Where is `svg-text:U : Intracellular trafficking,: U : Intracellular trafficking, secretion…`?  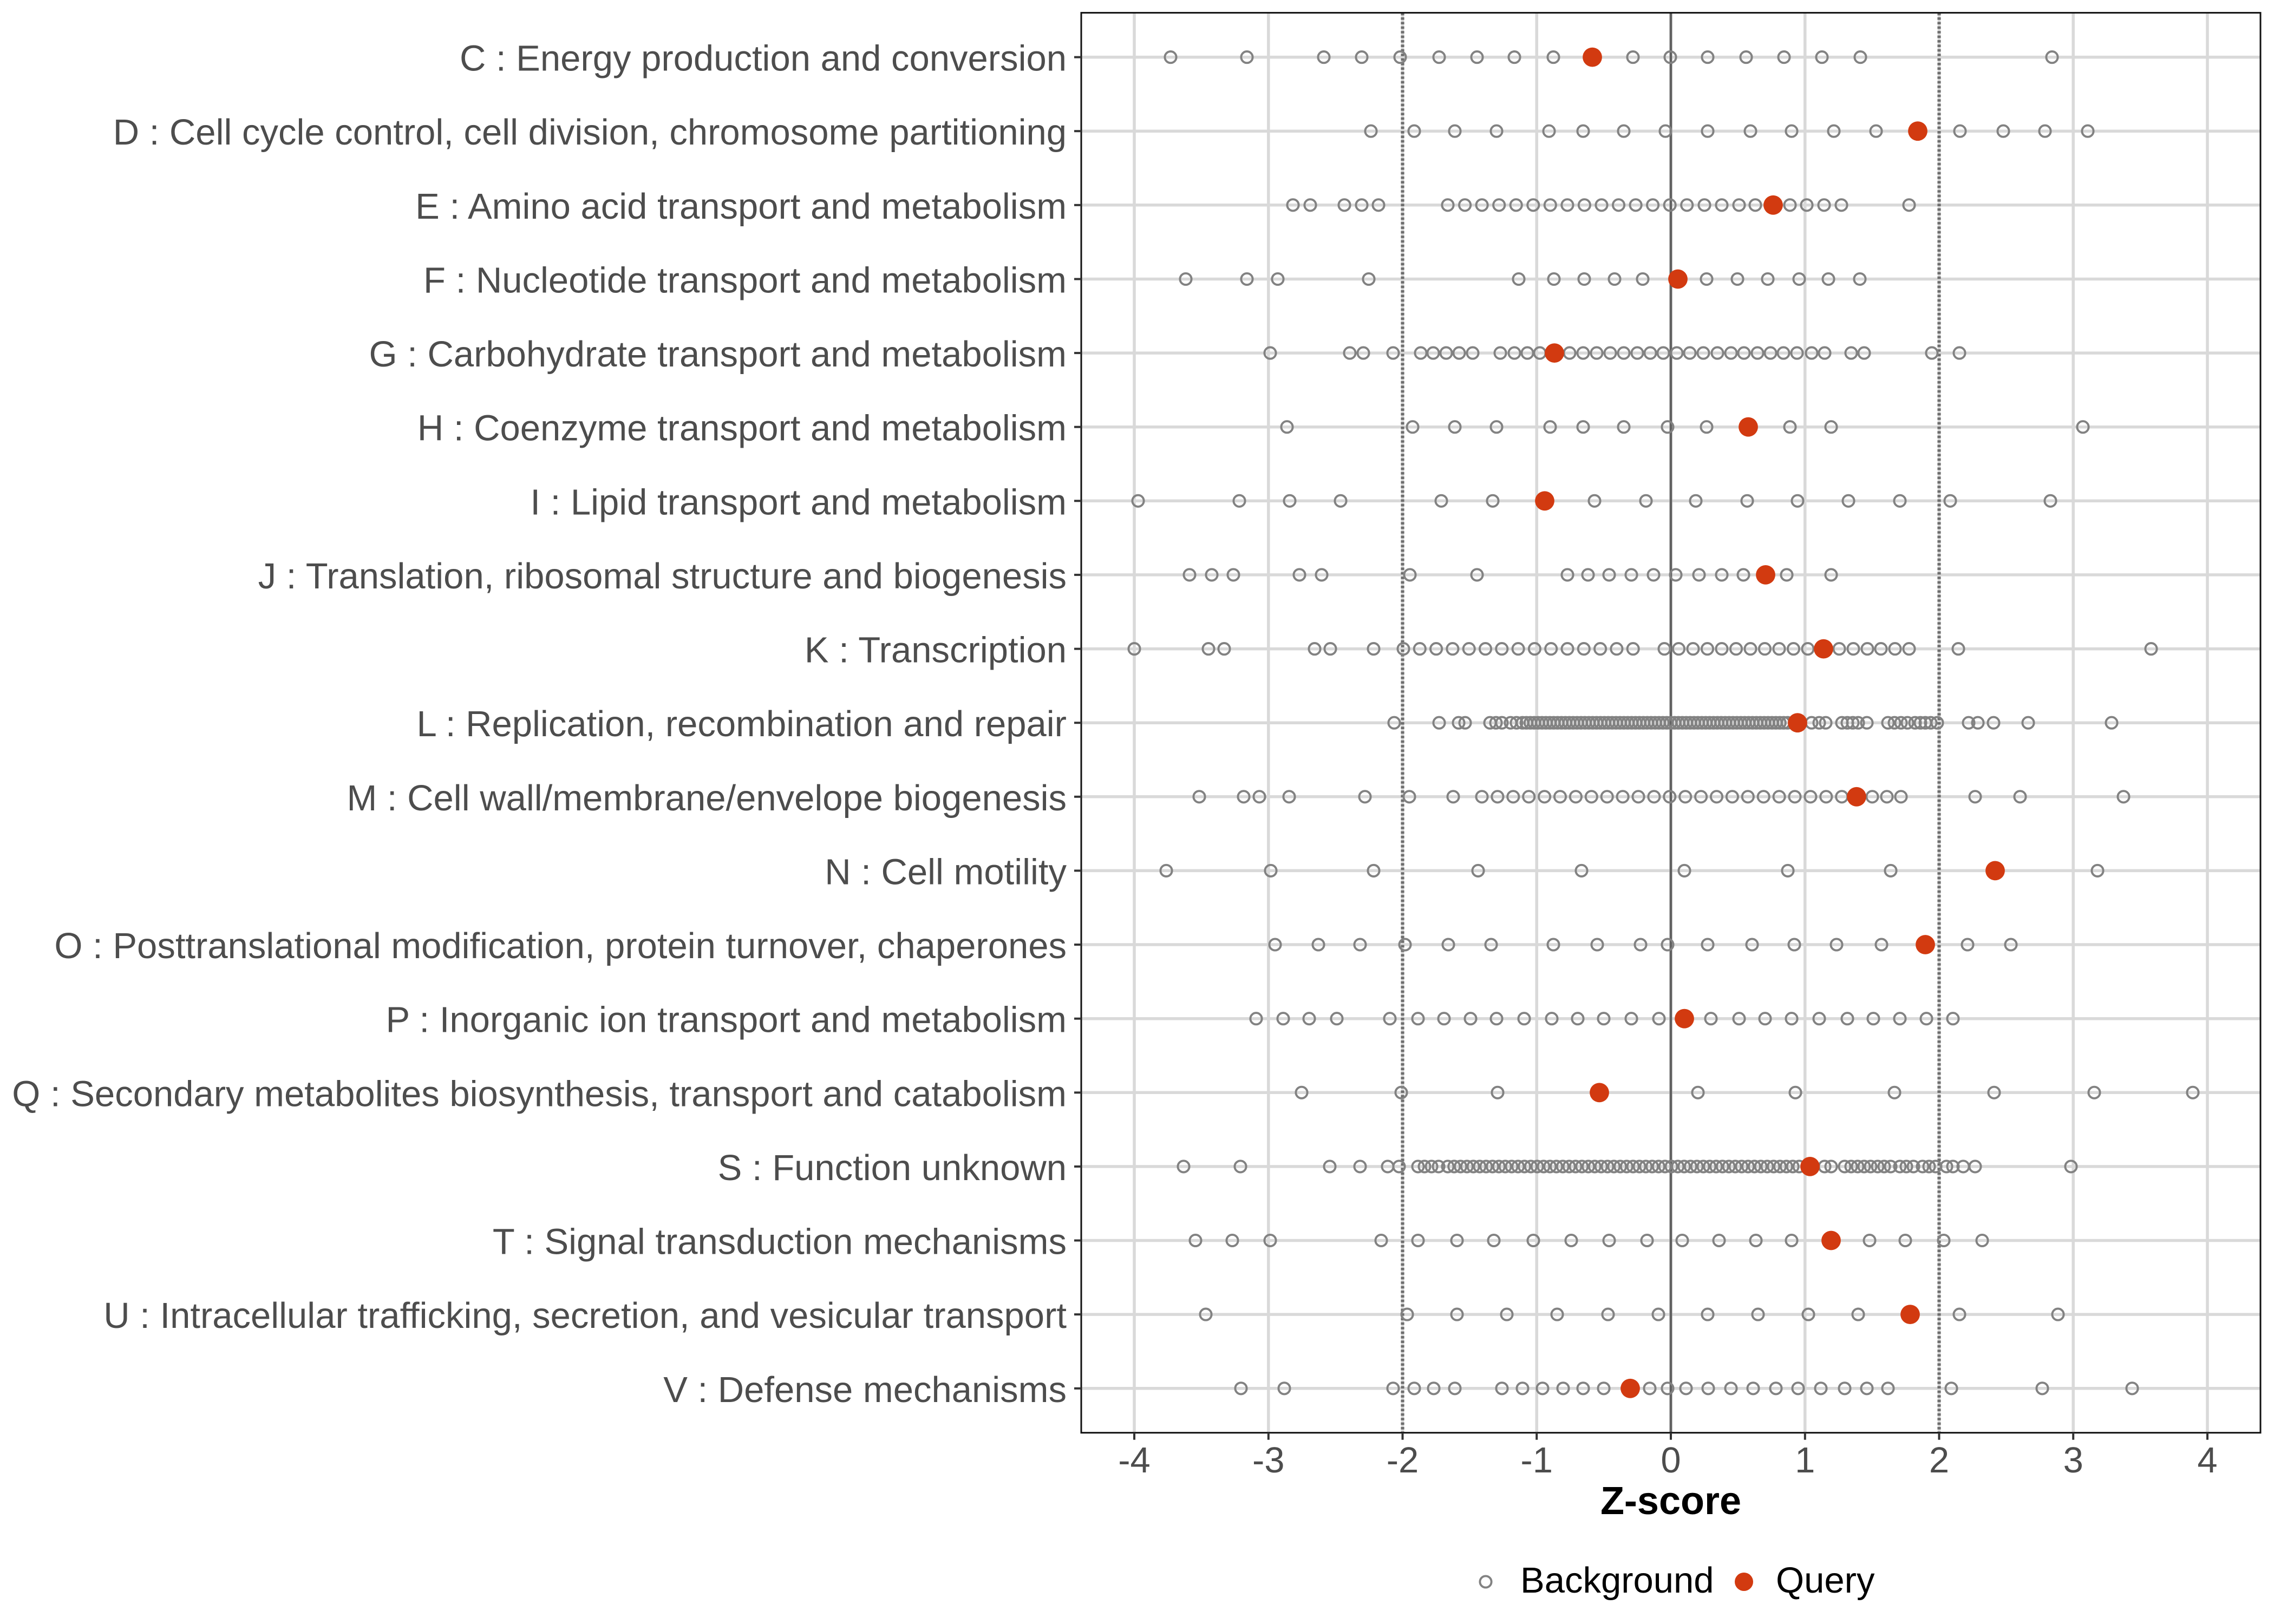 svg-text:U : Intracellular trafficking,: U : Intracellular trafficking, secretion… is located at coordinates (585, 1316).